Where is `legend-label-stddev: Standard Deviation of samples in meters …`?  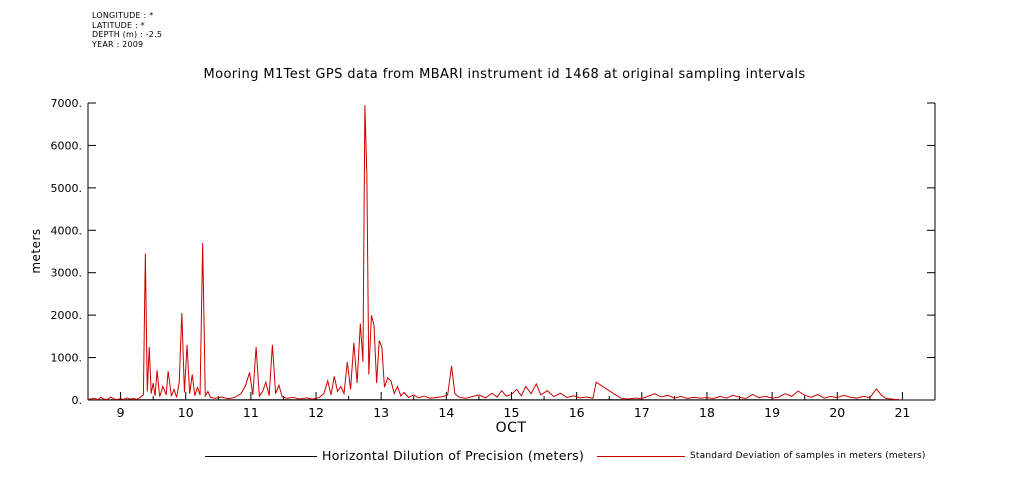
legend-label-stddev: Standard Deviation of samples in meters … is located at coordinates (808, 456).